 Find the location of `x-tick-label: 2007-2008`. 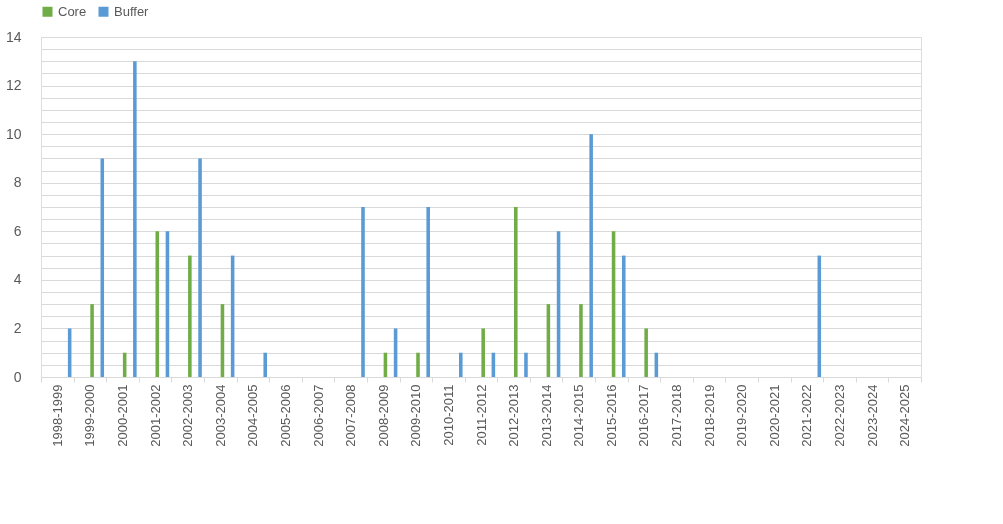

x-tick-label: 2007-2008 is located at coordinates (351, 415).